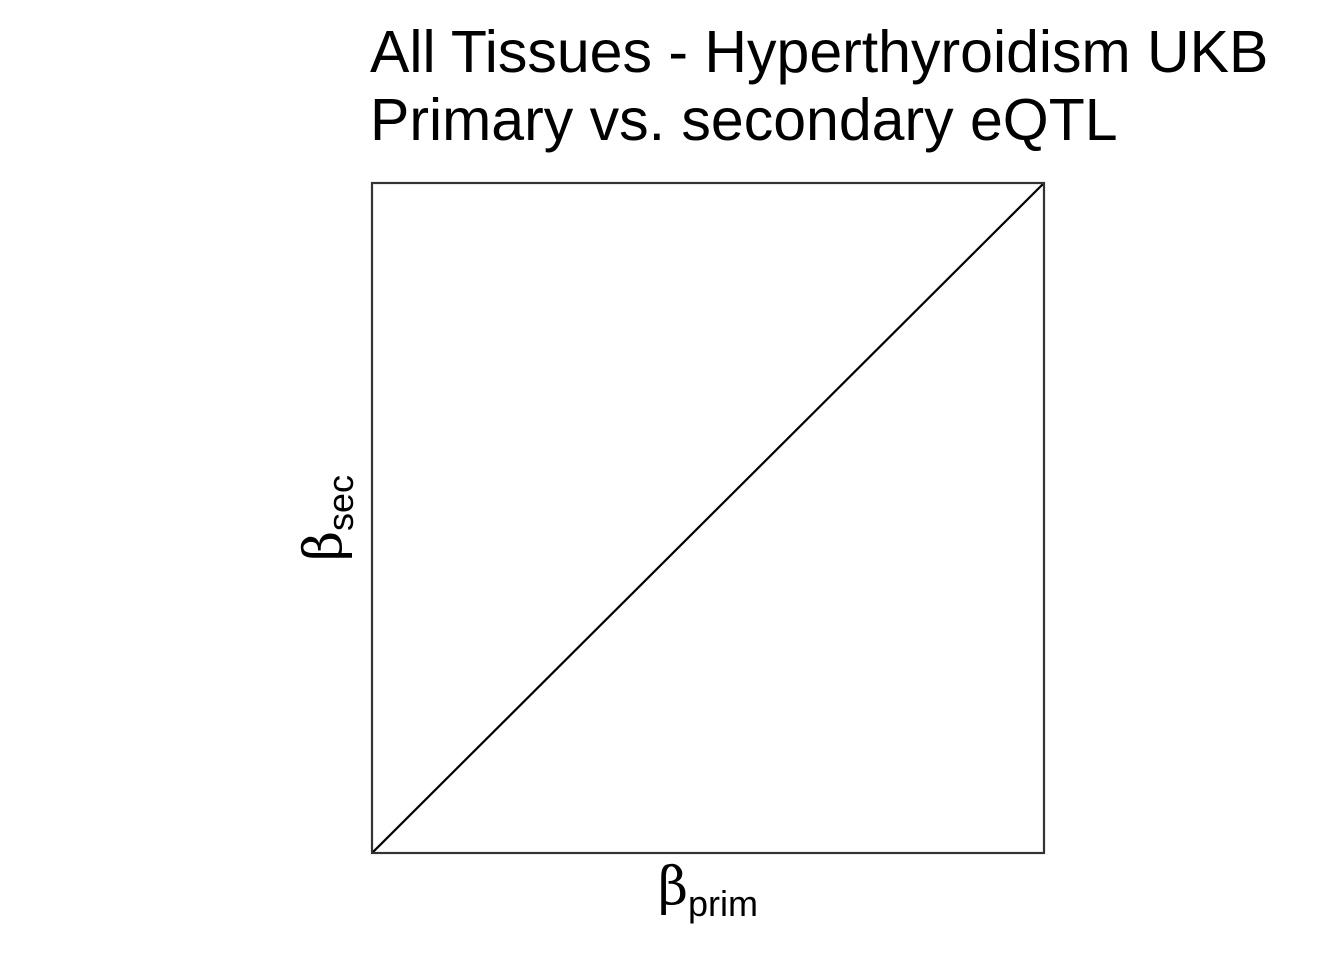 This screenshot has width=1344, height=960. Describe the element at coordinates (340, 503) in the screenshot. I see `y-axis-label-subscript: sec` at that location.